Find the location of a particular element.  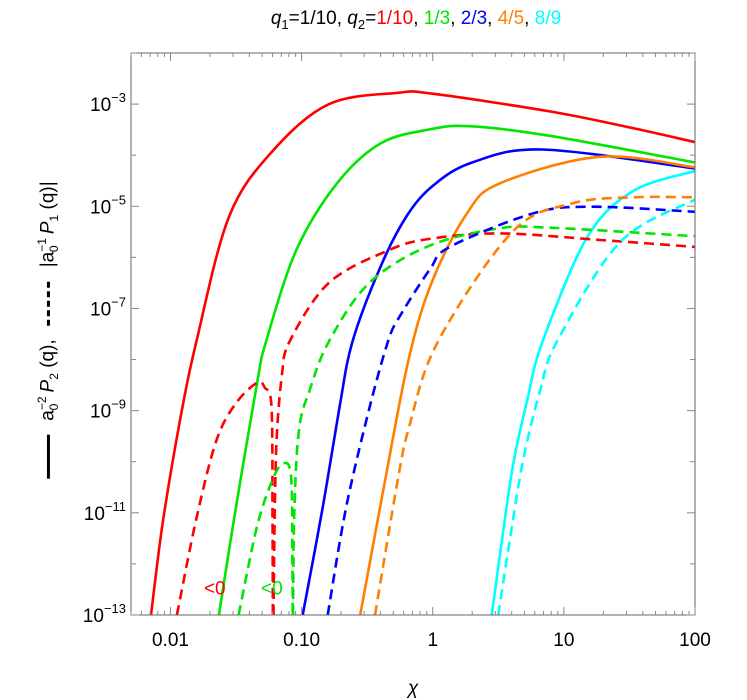

title-q1-sub: 1 is located at coordinates (284, 24).